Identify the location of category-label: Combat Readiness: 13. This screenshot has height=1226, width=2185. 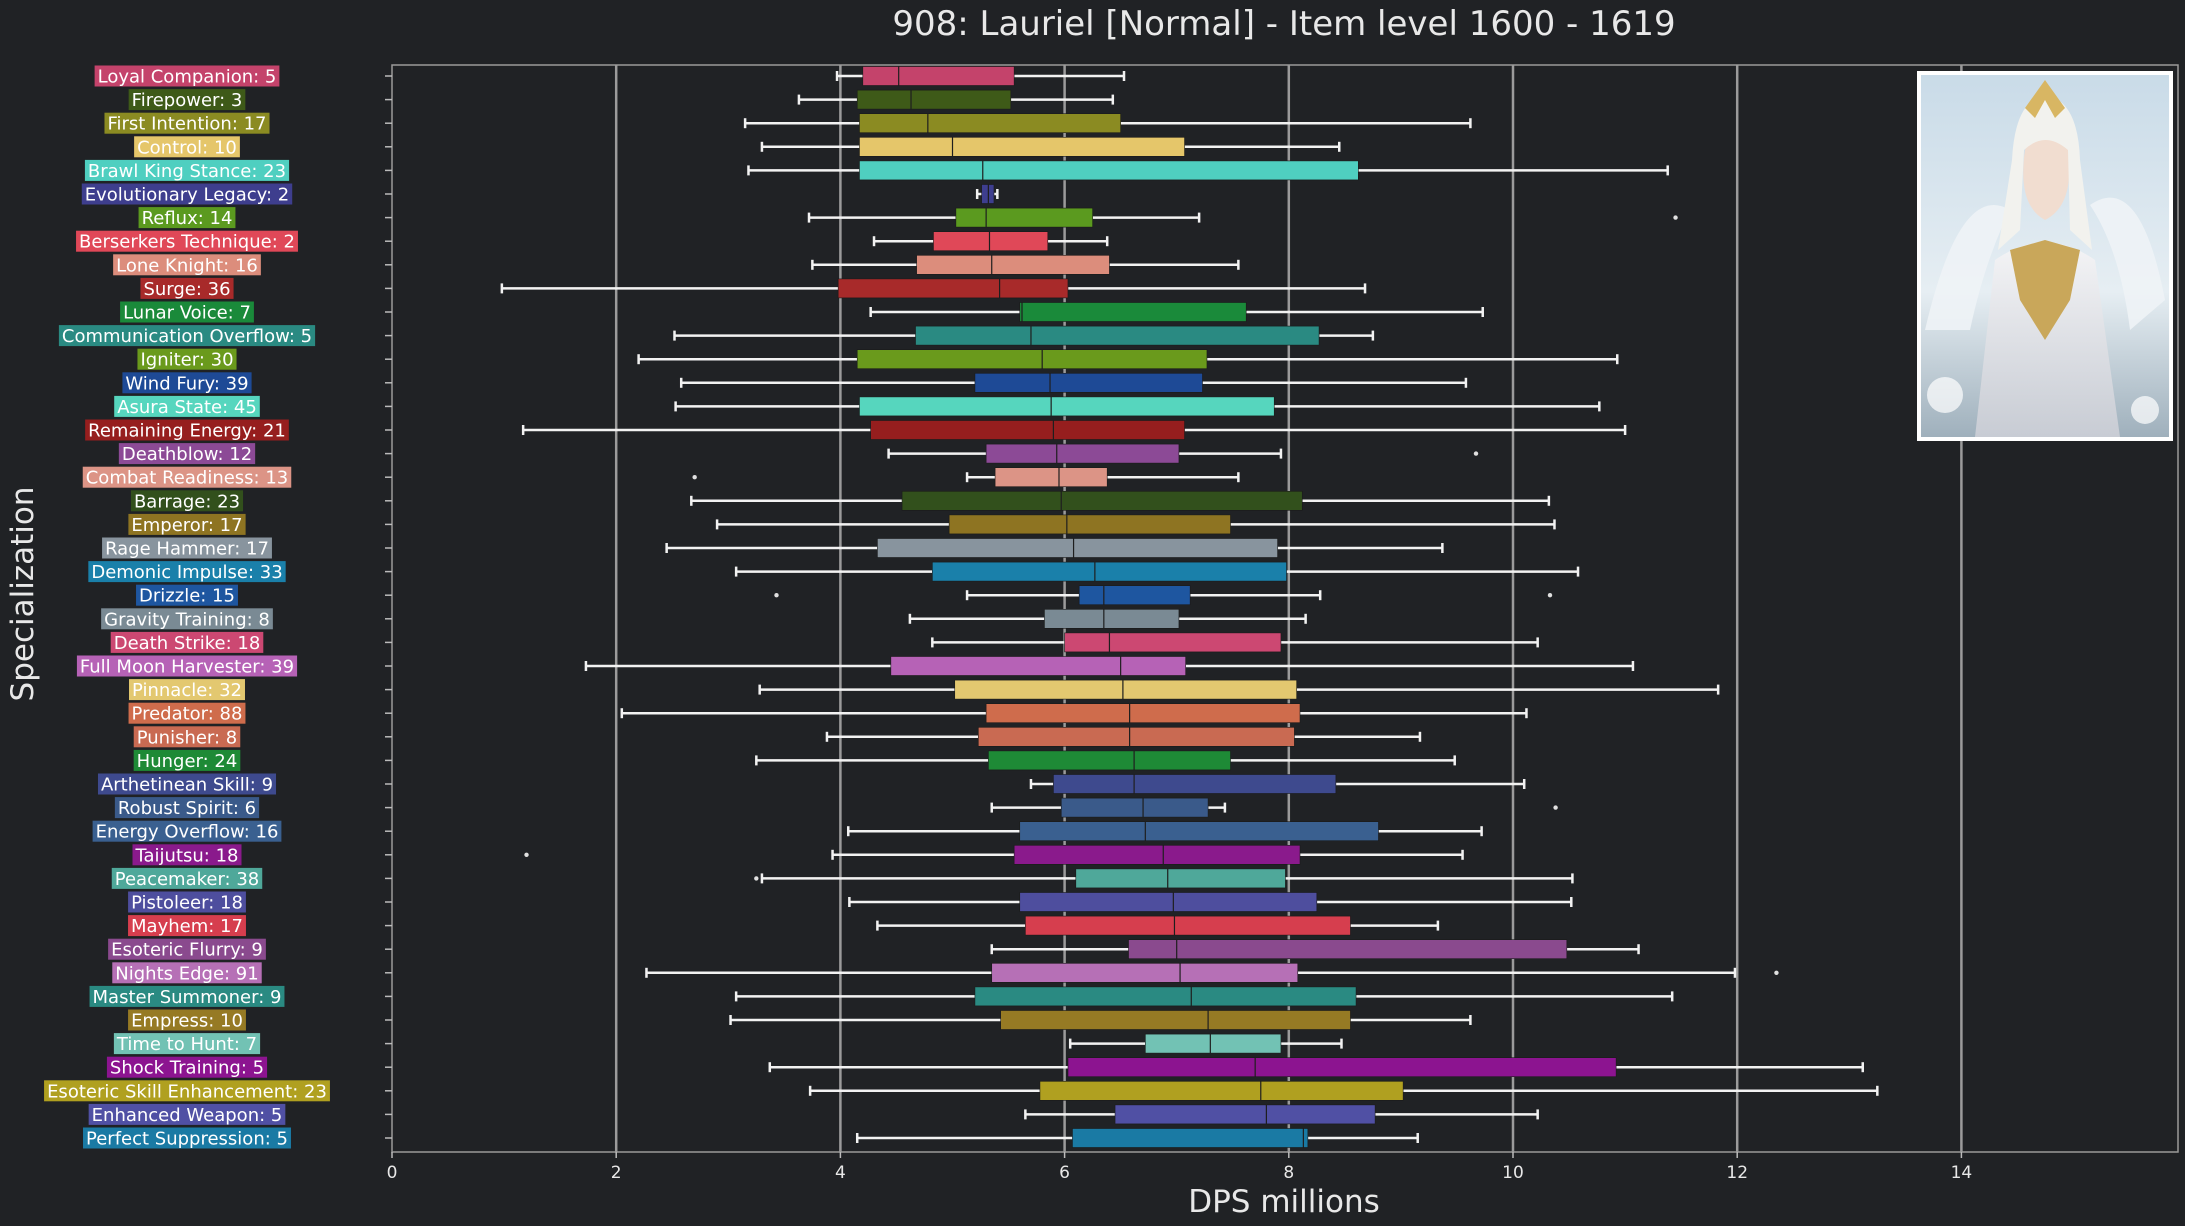
(187, 477).